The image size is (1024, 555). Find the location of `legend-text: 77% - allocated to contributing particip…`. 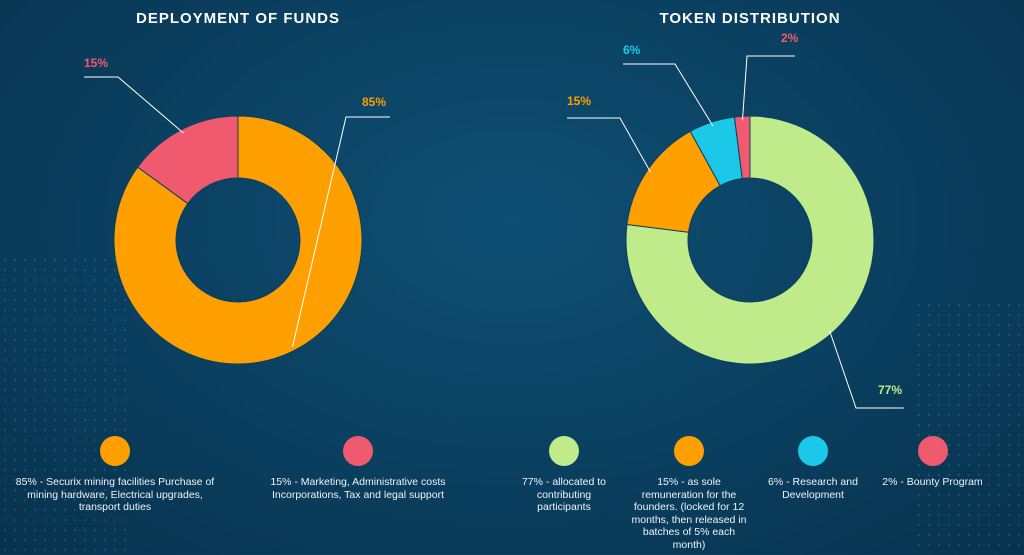

legend-text: 77% - allocated to contributing particip… is located at coordinates (564, 494).